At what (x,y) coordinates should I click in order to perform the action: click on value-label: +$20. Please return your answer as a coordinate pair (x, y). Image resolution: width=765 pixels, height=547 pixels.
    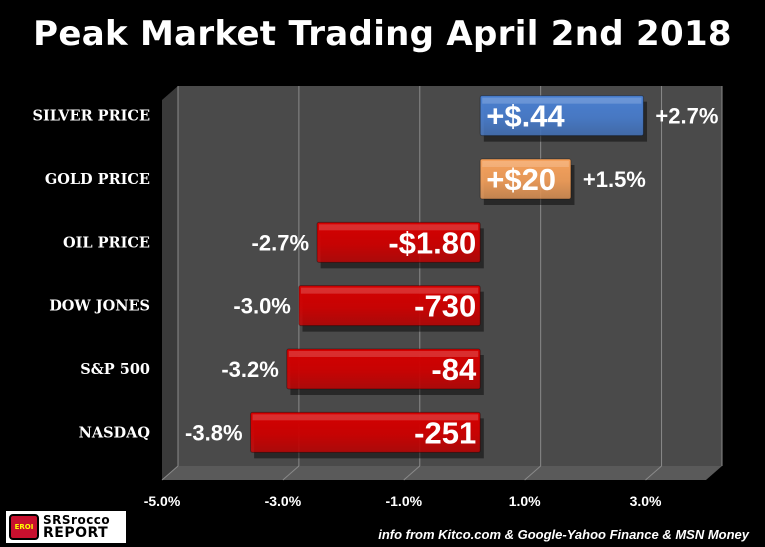
    Looking at the image, I should click on (521, 179).